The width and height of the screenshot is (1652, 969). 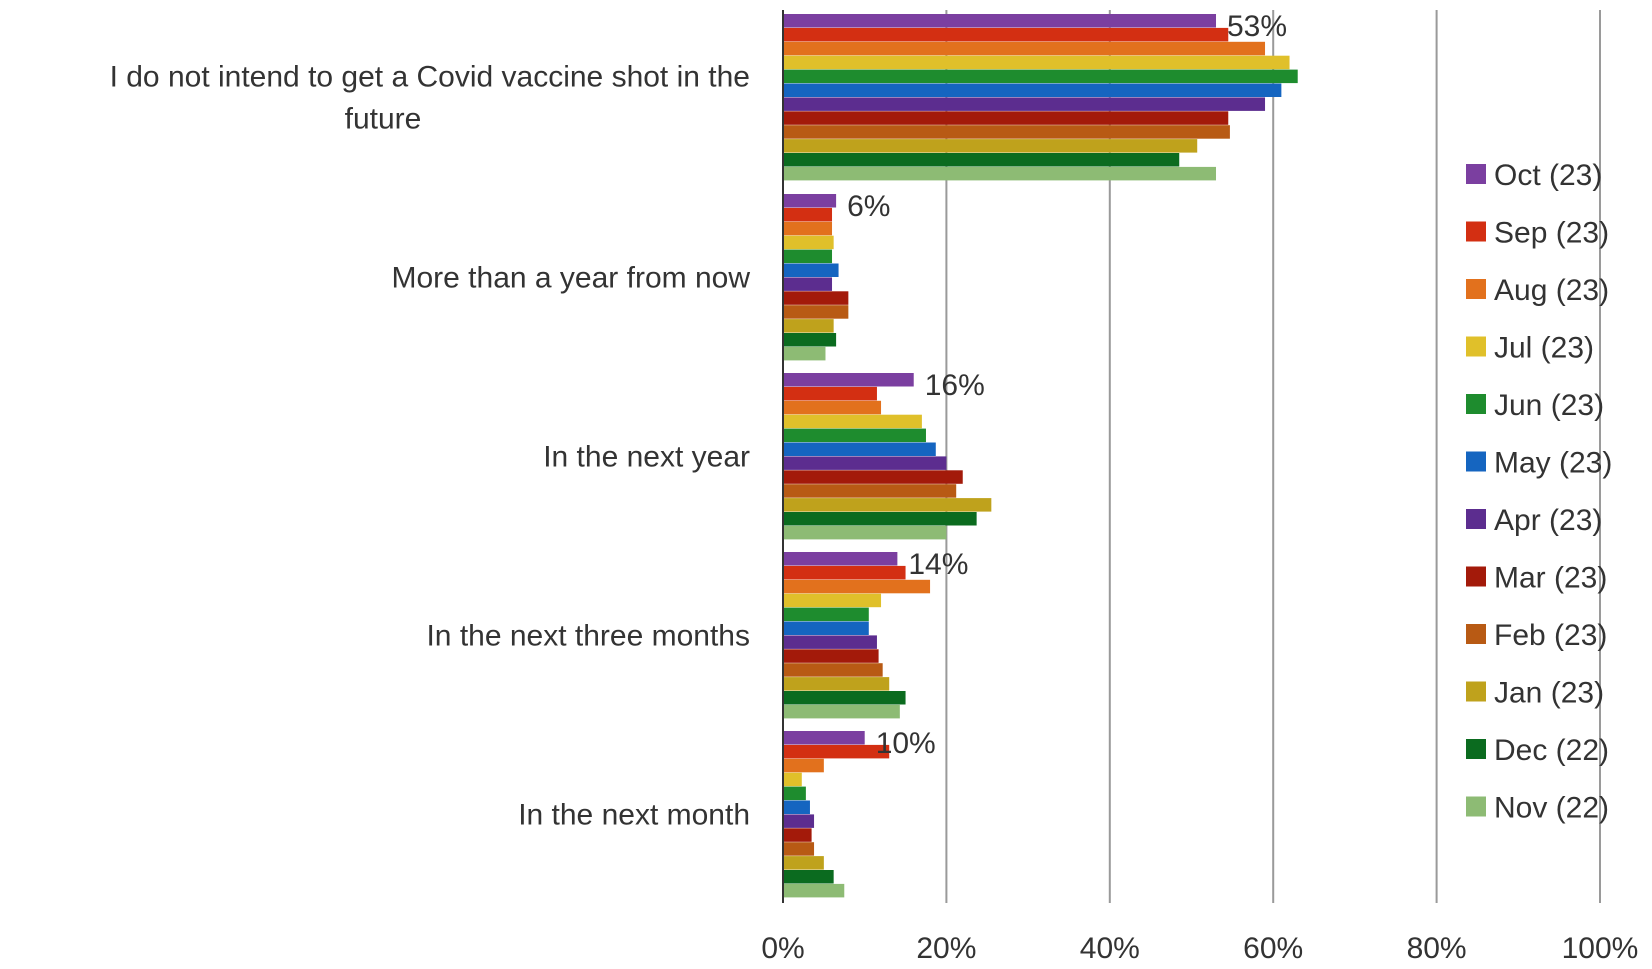 What do you see at coordinates (1553, 463) in the screenshot?
I see `legend-label: May (23)` at bounding box center [1553, 463].